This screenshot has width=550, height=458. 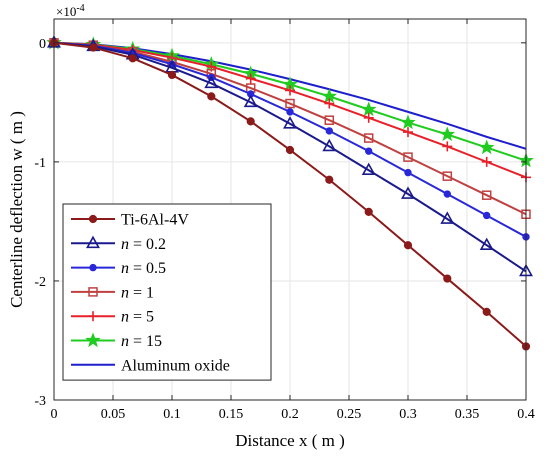 What do you see at coordinates (143, 268) in the screenshot?
I see `legend-label: n = 0.5` at bounding box center [143, 268].